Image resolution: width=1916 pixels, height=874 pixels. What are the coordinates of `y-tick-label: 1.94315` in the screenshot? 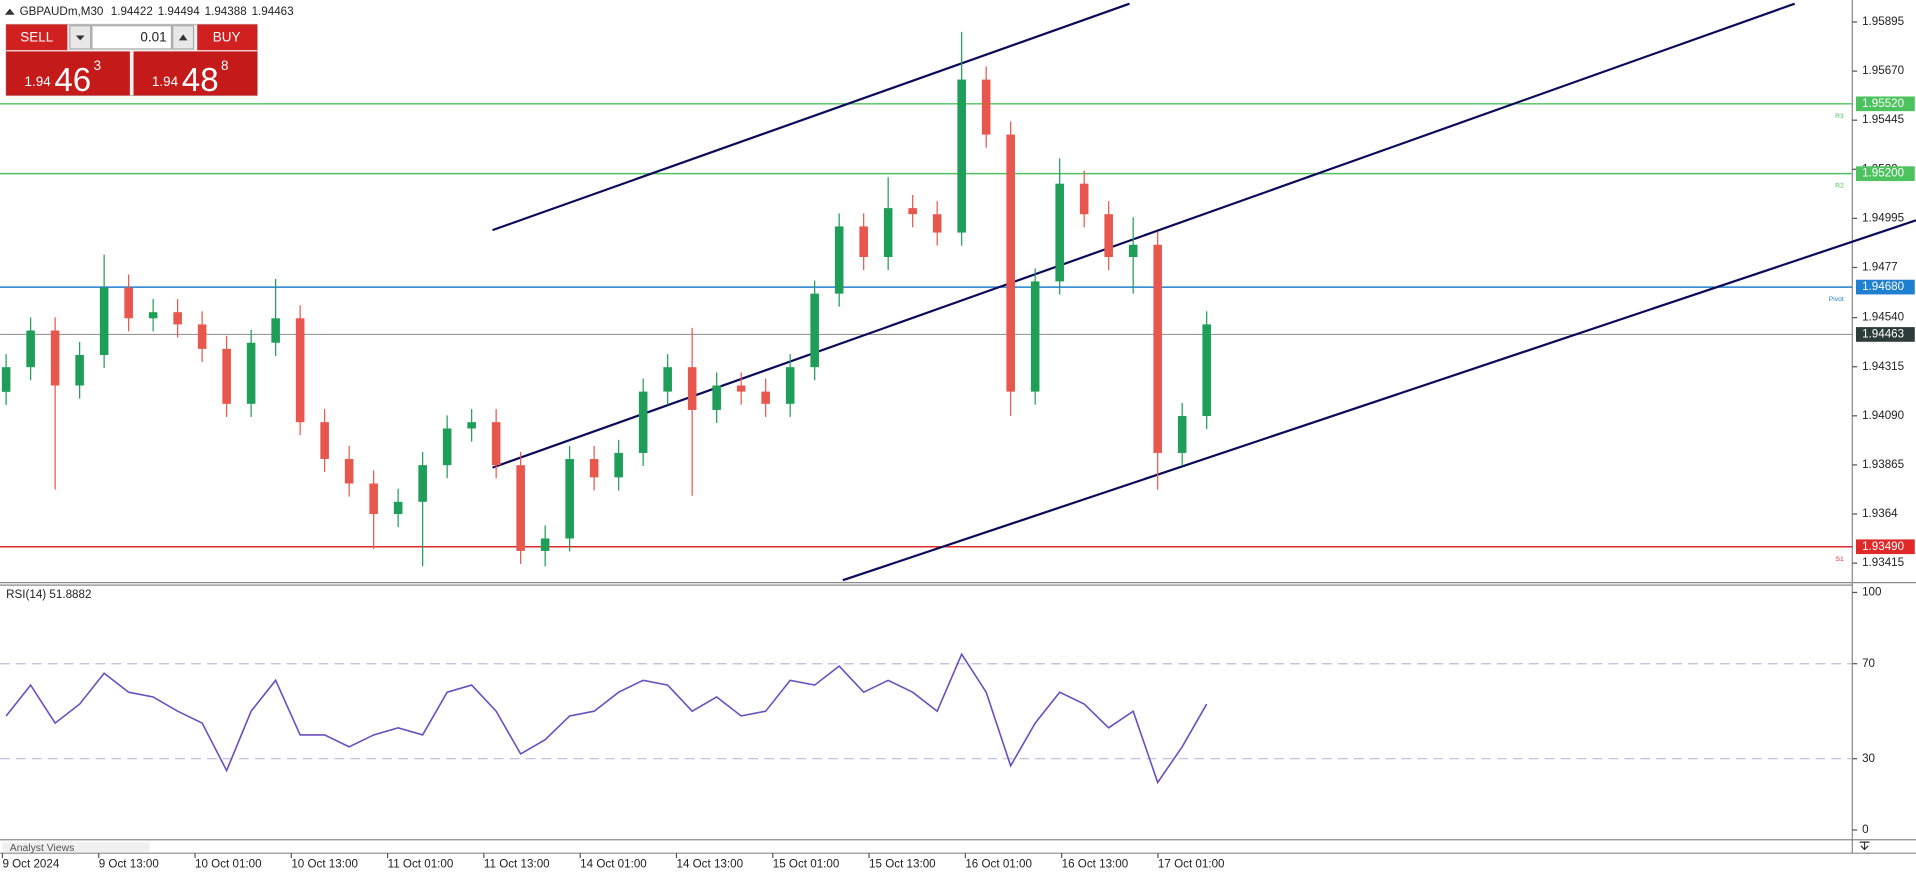 It's located at (1883, 366).